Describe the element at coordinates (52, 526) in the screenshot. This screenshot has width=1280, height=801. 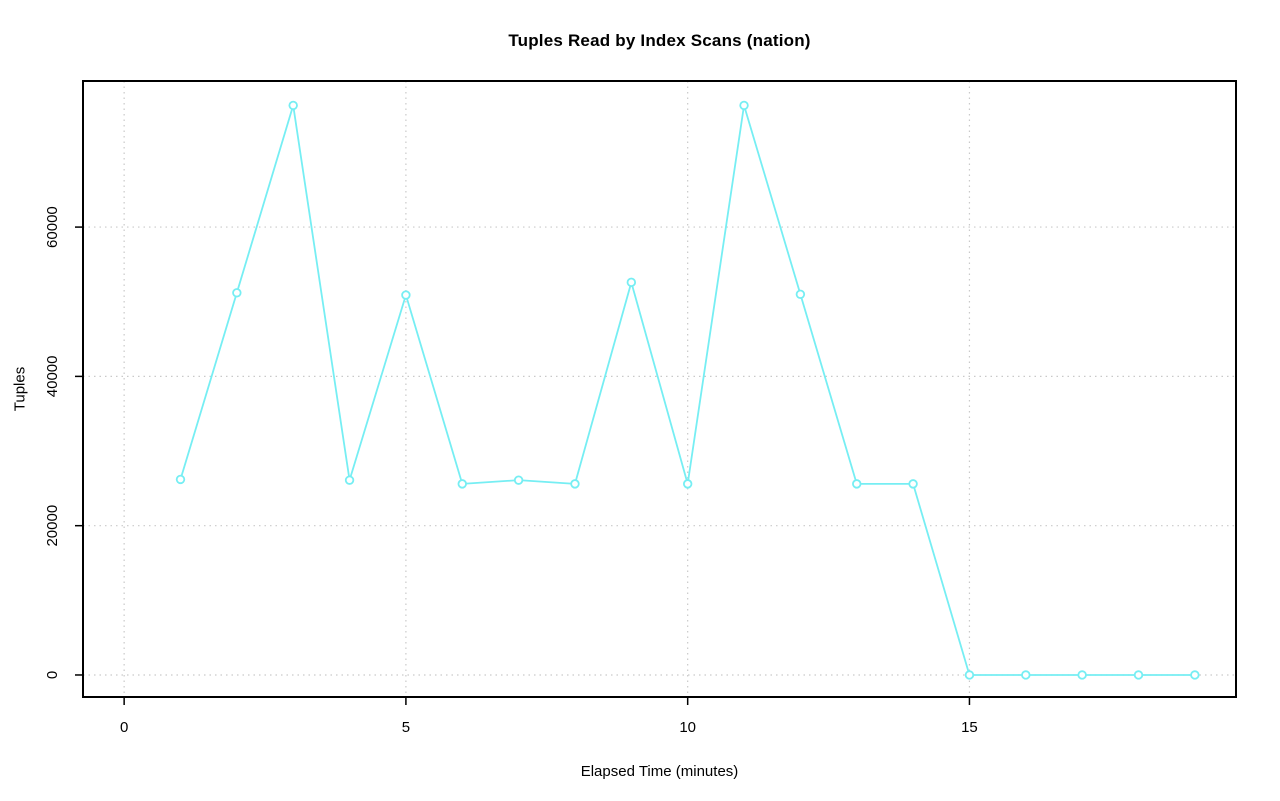
I see `y-tick-label-1: 20000` at that location.